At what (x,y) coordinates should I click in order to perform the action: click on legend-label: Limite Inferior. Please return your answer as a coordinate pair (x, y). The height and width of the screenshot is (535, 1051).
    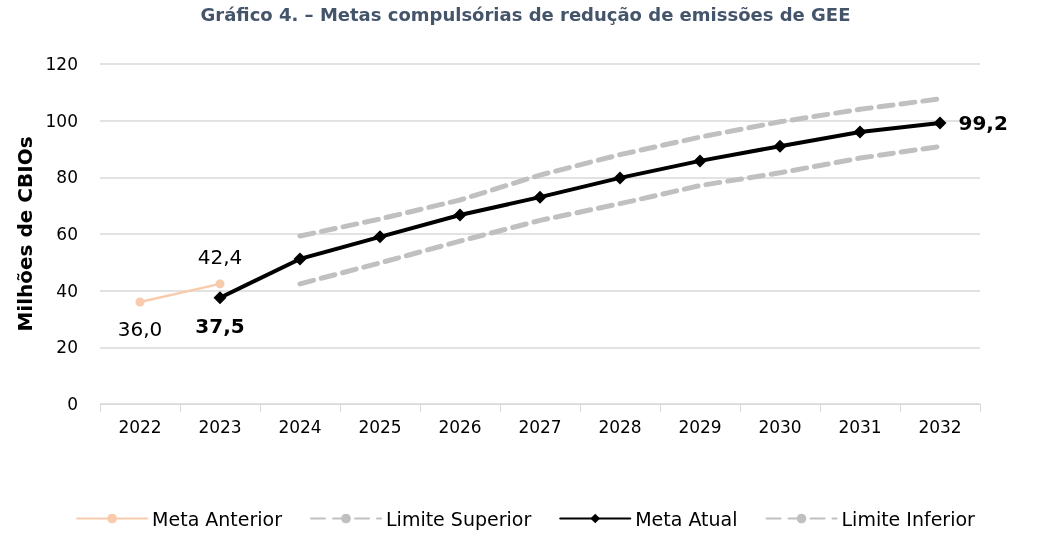
    Looking at the image, I should click on (908, 518).